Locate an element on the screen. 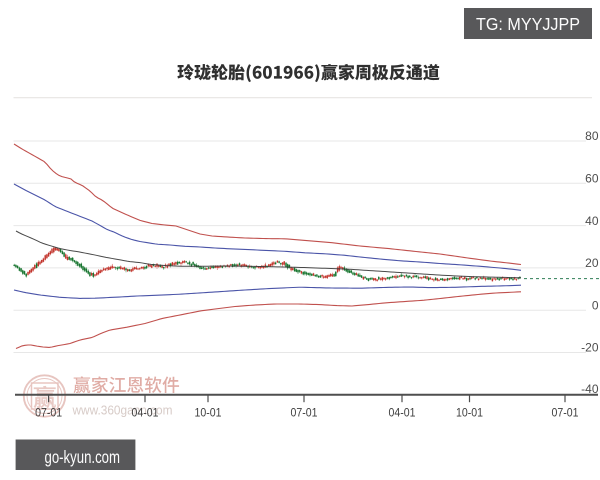 This screenshot has height=480, width=600. svg-text: -40 is located at coordinates (590, 389).